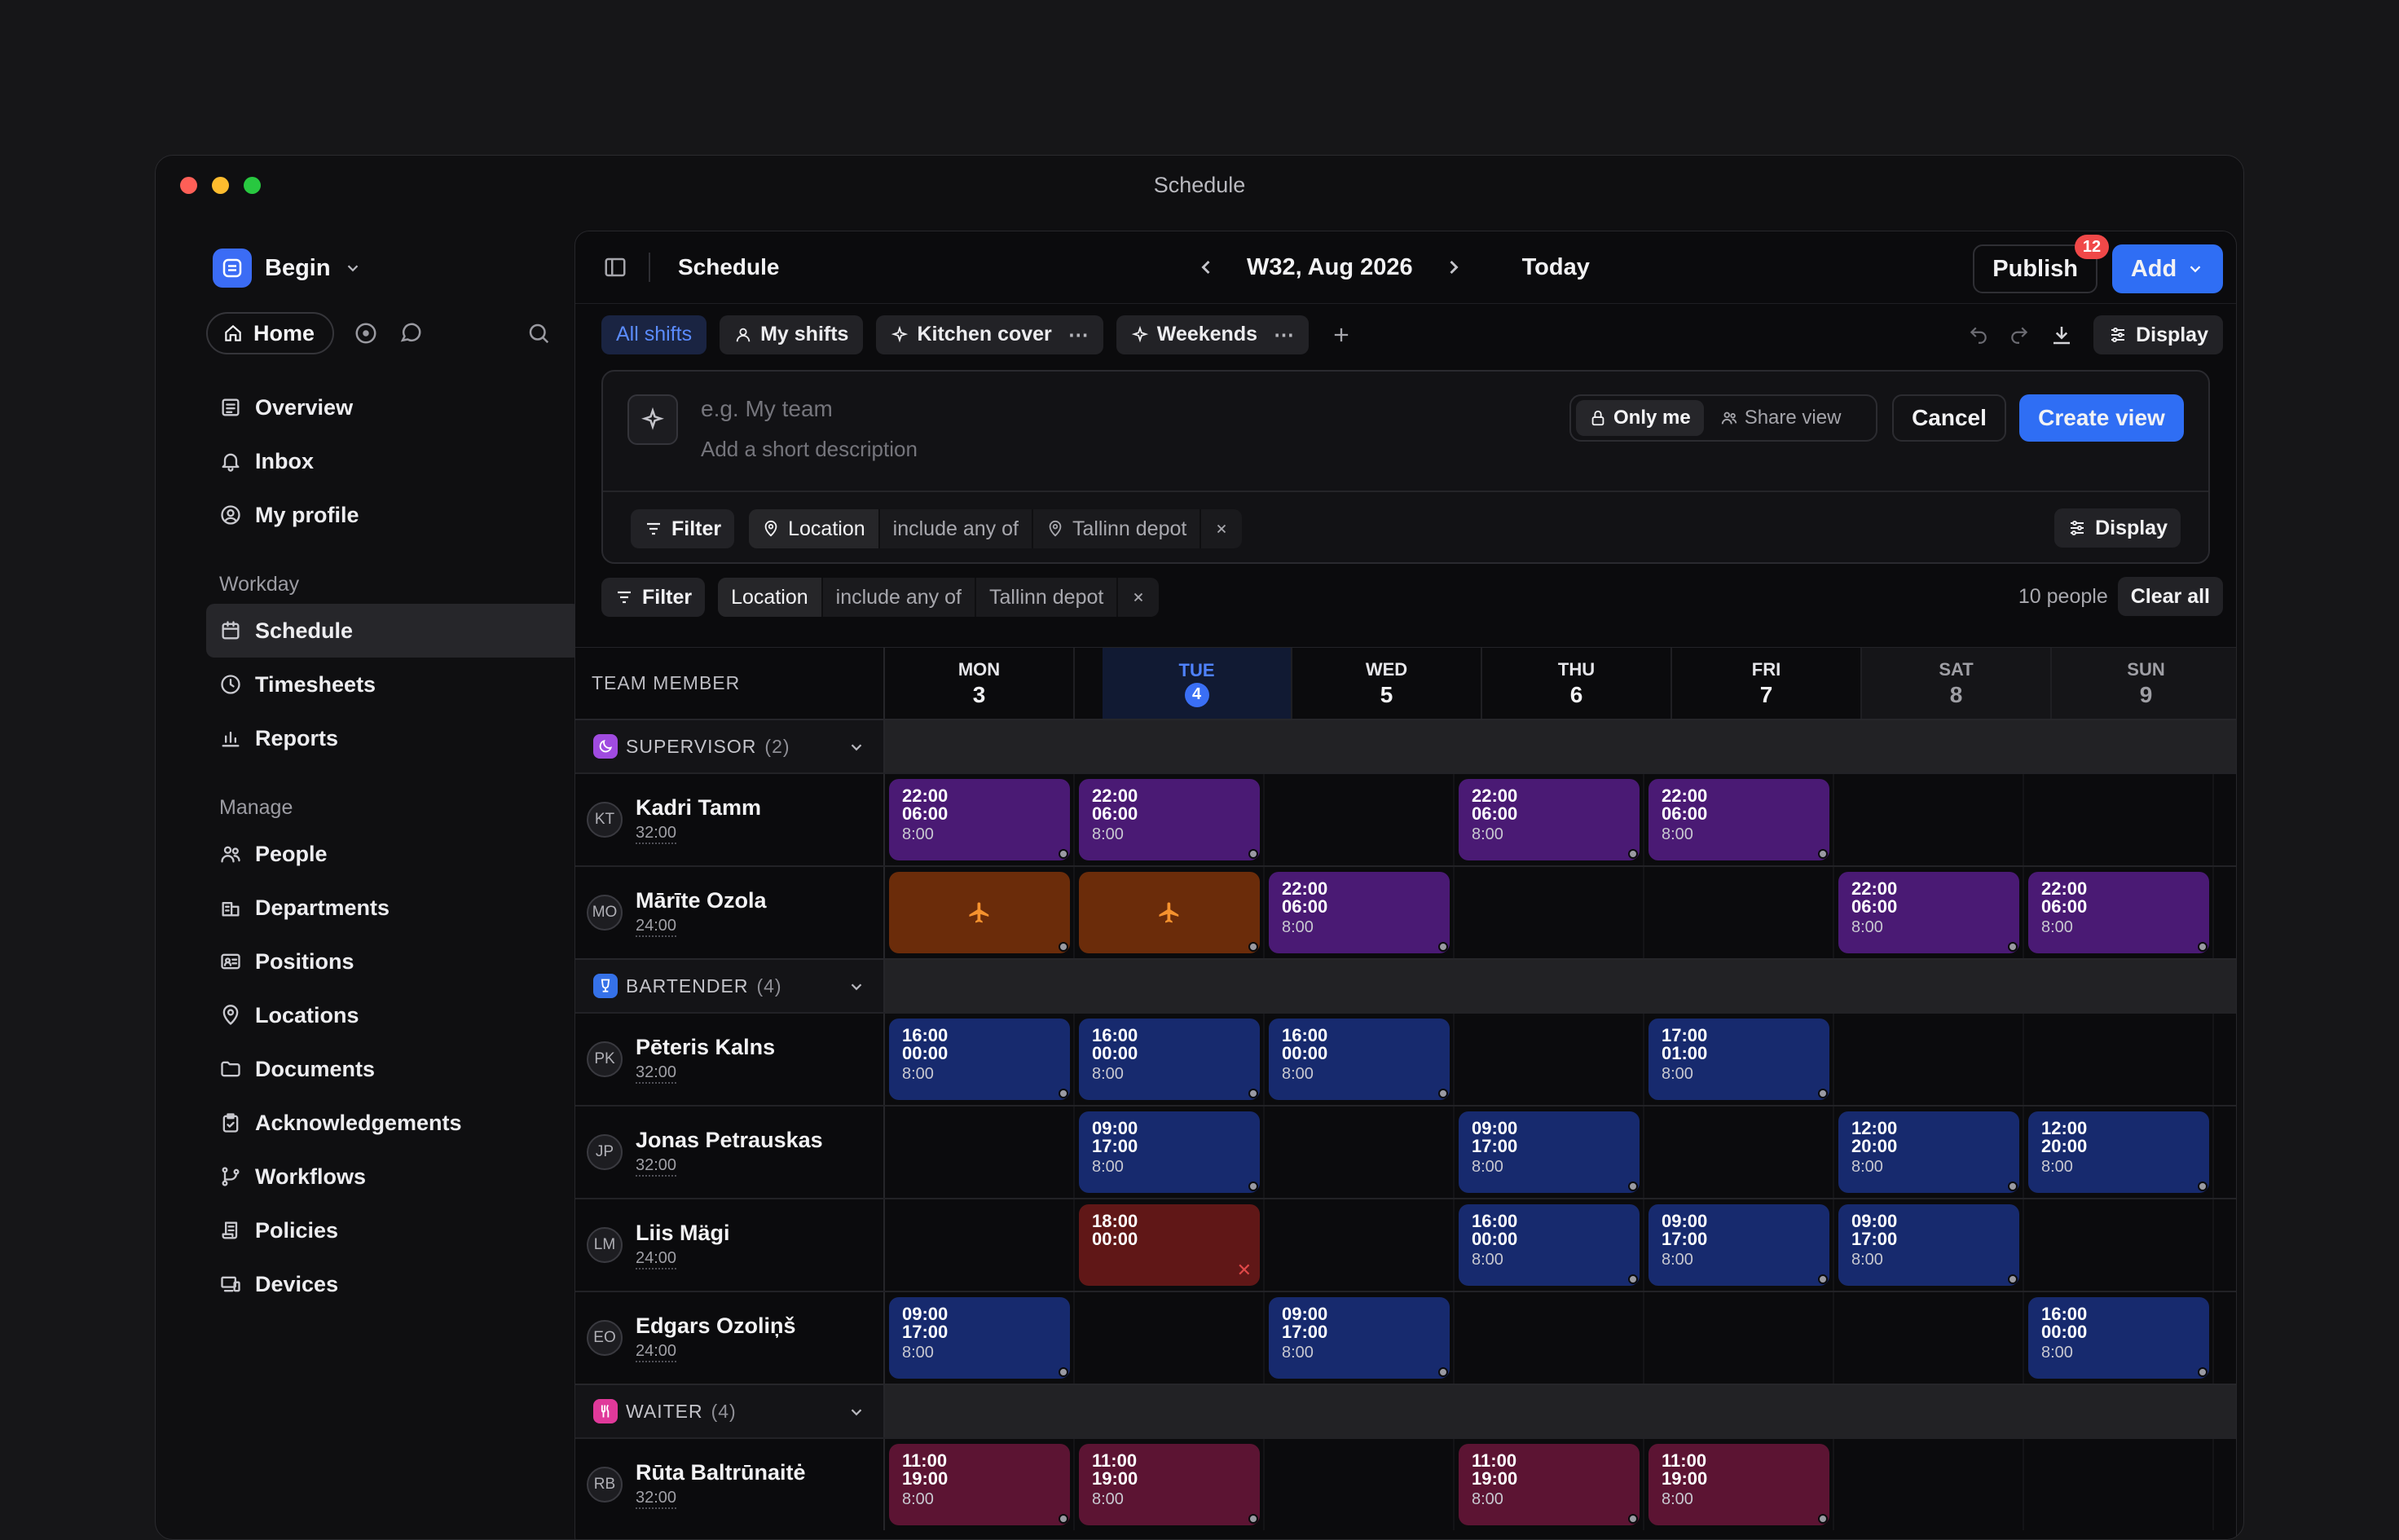 The height and width of the screenshot is (1540, 2399). I want to click on home-button: Home, so click(271, 333).